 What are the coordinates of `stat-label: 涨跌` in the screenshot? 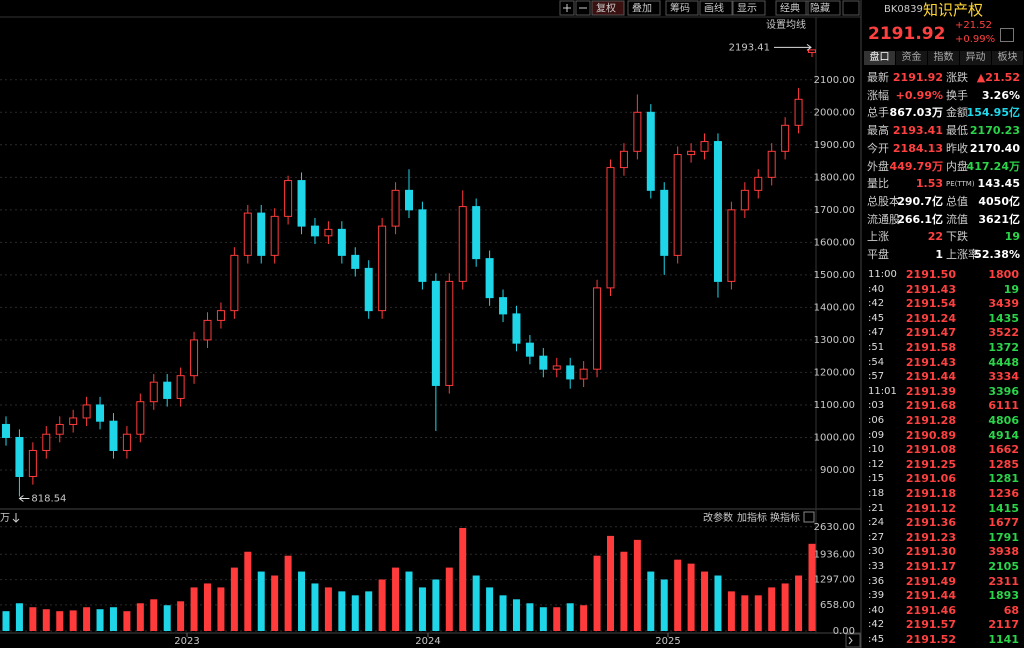 It's located at (957, 77).